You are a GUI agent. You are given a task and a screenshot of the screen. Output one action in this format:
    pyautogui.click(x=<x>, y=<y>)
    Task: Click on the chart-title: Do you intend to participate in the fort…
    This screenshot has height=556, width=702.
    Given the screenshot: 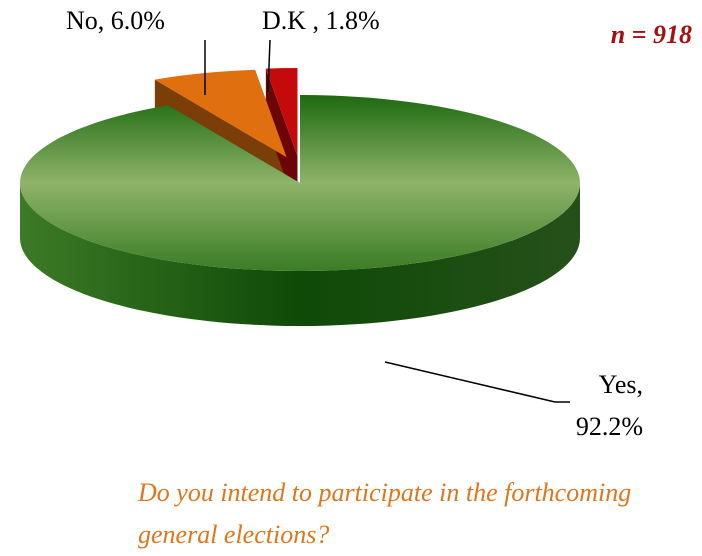 What is the action you would take?
    pyautogui.click(x=385, y=513)
    